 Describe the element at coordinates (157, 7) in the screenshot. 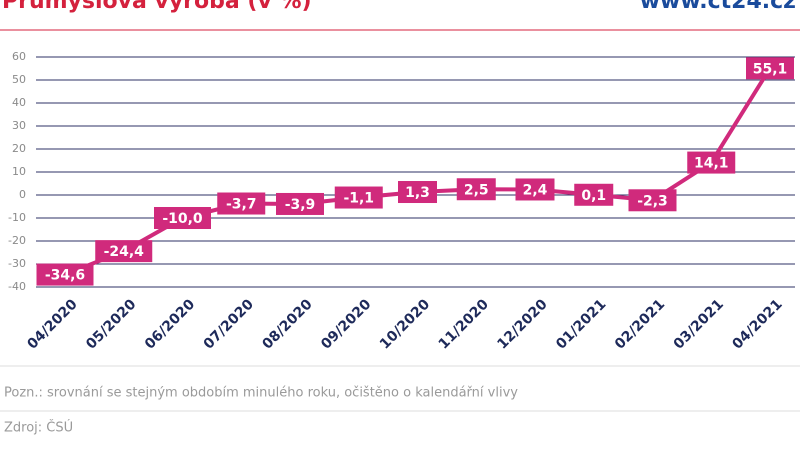

I see `chart-title: Průmyslová výroba (v %)` at that location.